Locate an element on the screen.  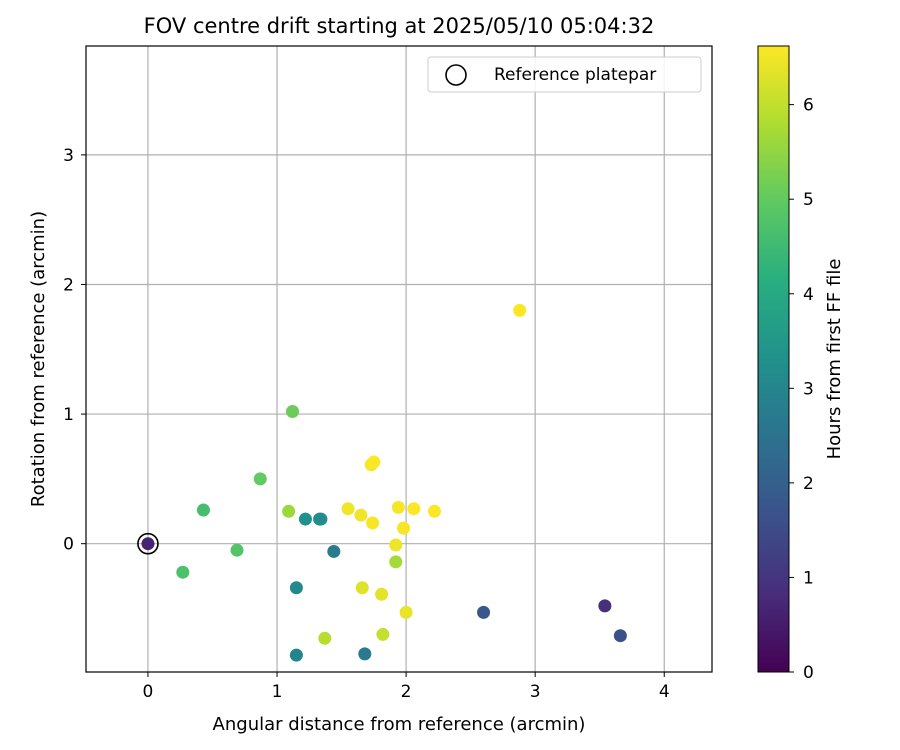
x-axis-ticks: 0 1 2 3 4 is located at coordinates (406, 687).